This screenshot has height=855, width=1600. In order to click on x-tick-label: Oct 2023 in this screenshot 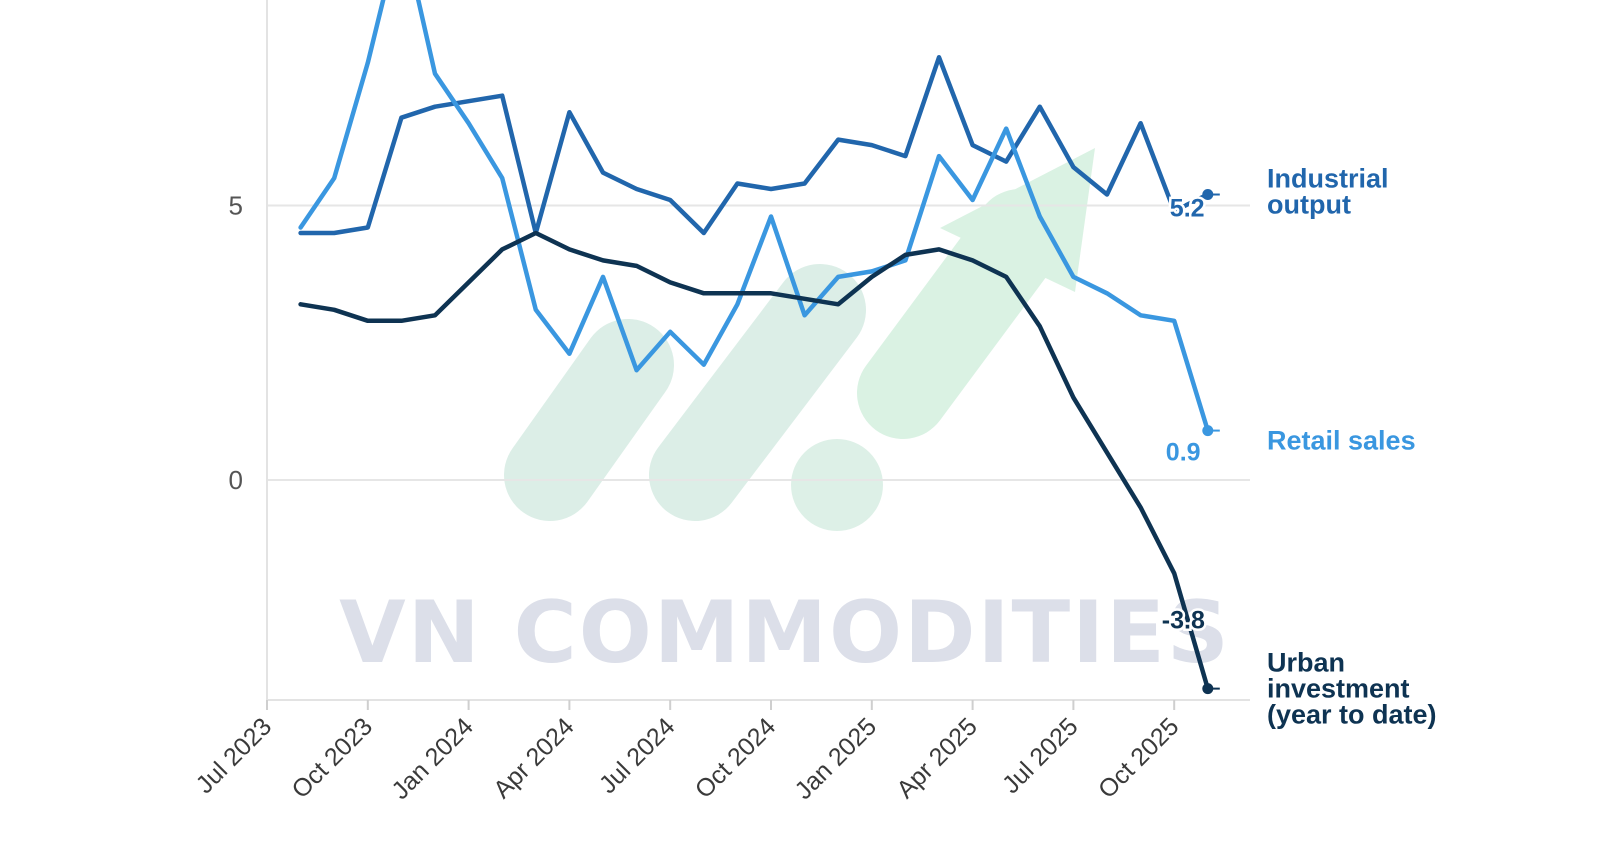, I will do `click(333, 758)`.